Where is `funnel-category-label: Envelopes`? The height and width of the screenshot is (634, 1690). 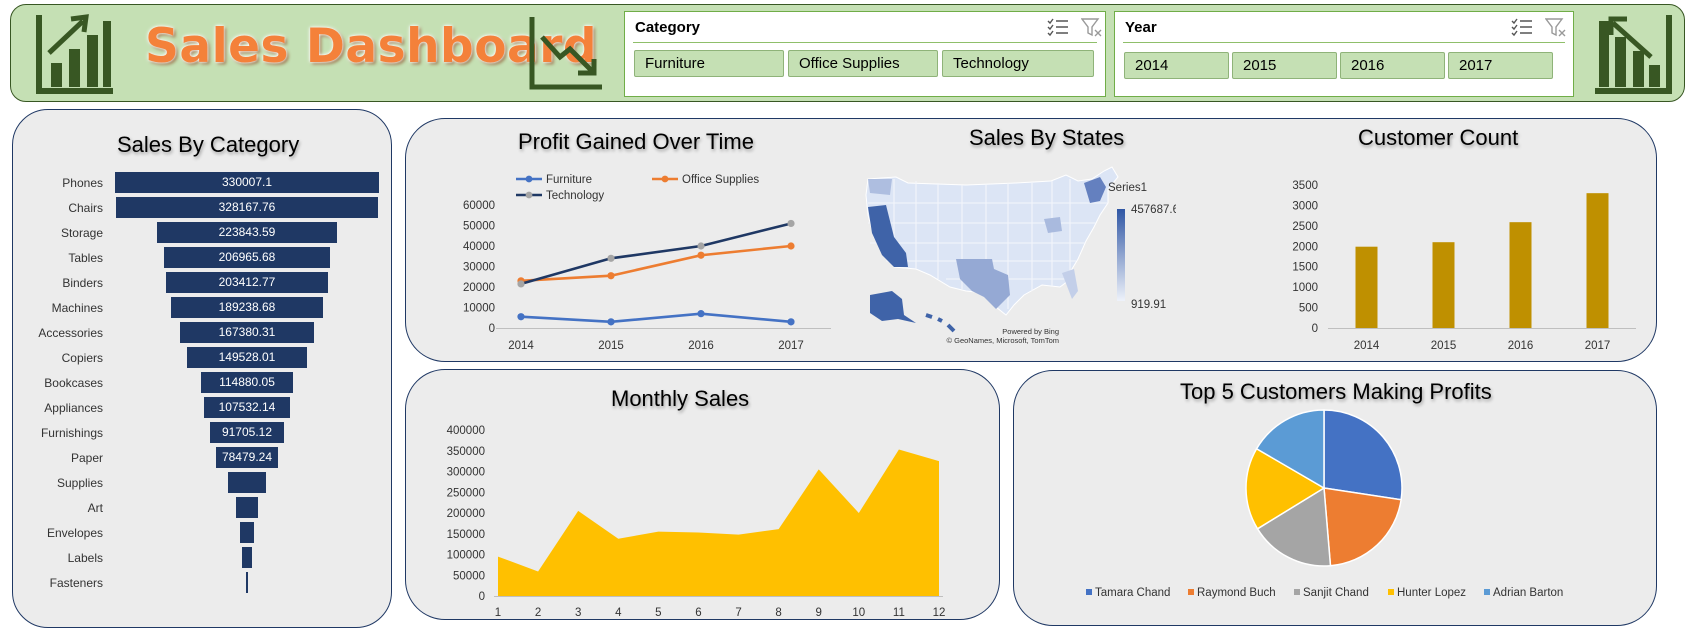
funnel-category-label: Envelopes is located at coordinates (74, 533).